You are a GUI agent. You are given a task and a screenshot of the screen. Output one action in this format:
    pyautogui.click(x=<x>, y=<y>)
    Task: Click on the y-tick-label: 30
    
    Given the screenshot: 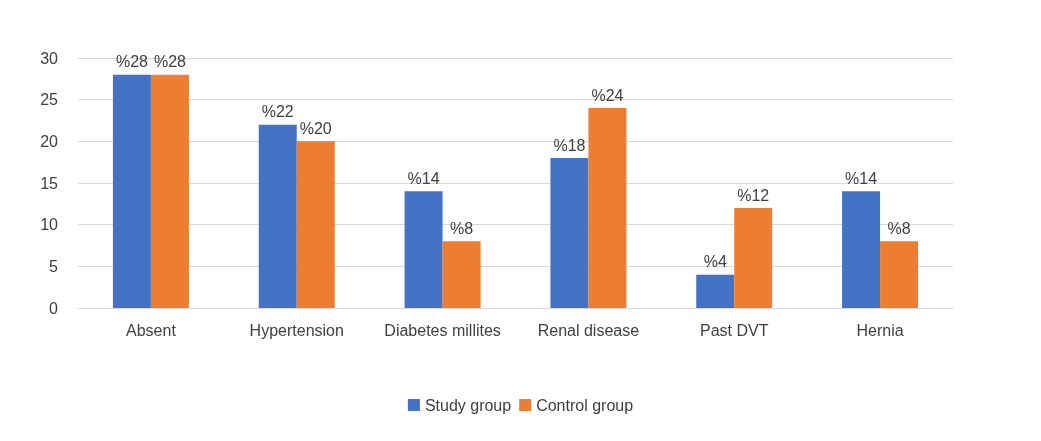 What is the action you would take?
    pyautogui.click(x=49, y=58)
    